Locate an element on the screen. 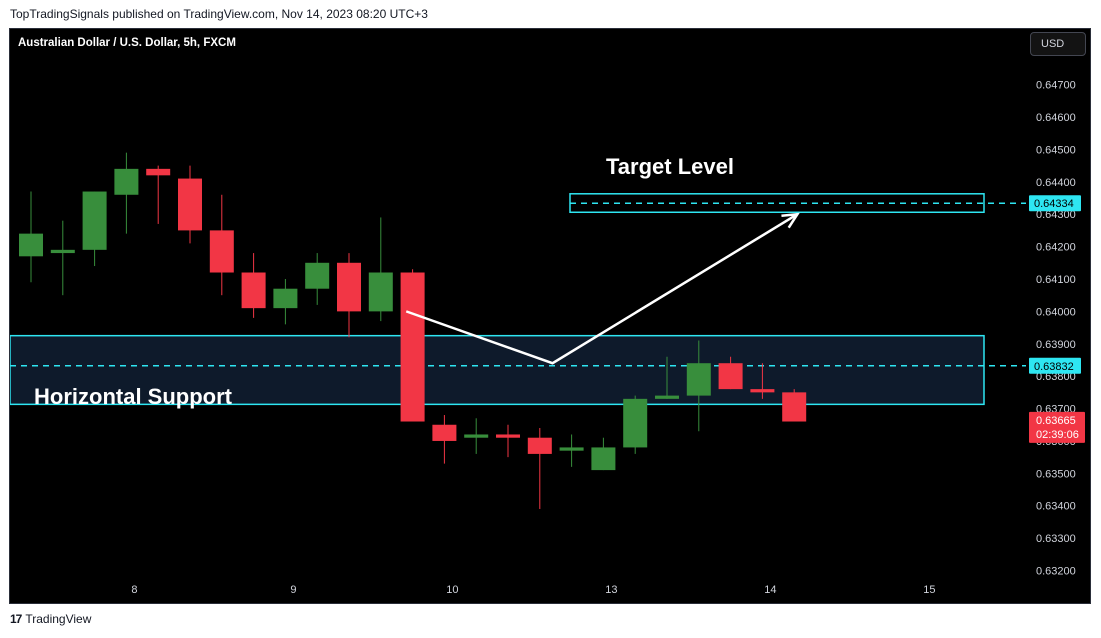  price-tick-label: 0.63300 is located at coordinates (1056, 539).